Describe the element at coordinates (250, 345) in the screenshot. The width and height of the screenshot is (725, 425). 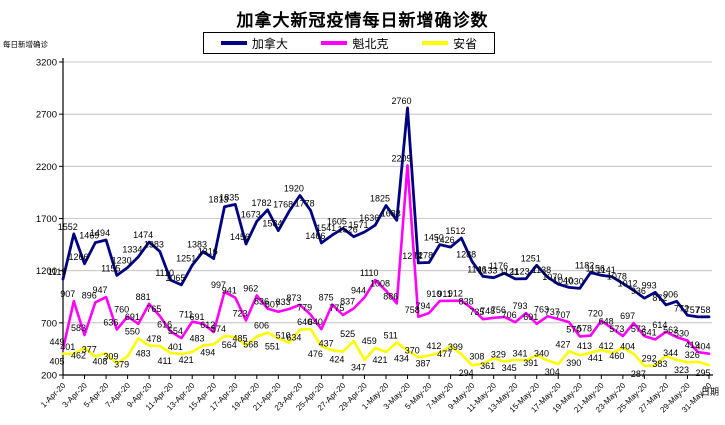
I see `data-label: 568` at that location.